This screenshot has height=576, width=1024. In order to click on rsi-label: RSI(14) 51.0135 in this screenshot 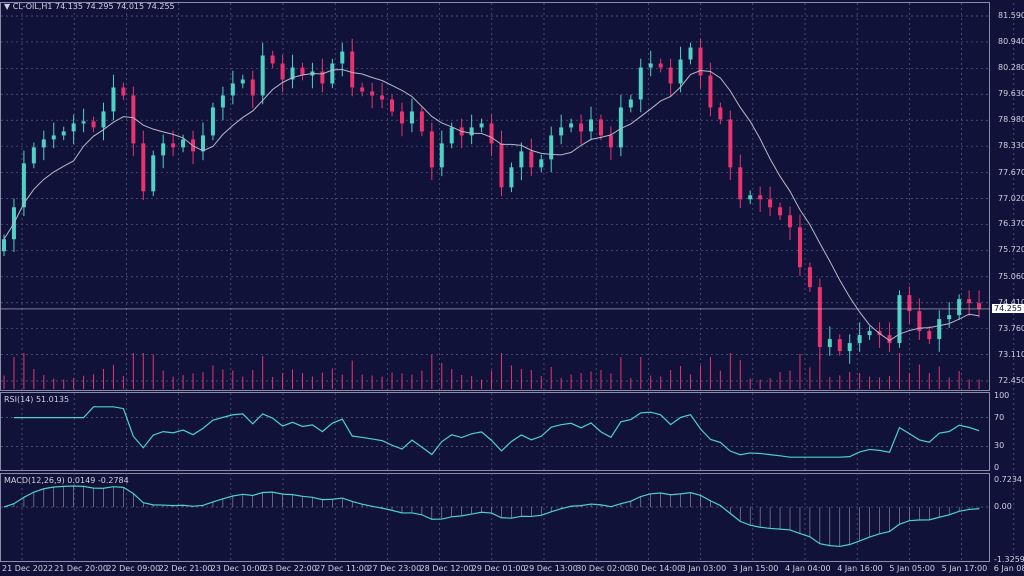, I will do `click(37, 399)`.